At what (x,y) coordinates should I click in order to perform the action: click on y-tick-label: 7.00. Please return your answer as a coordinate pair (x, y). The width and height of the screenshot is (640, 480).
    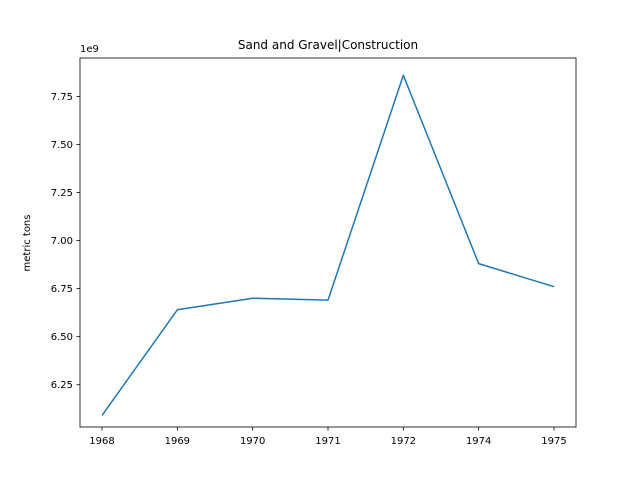
    Looking at the image, I should click on (62, 241).